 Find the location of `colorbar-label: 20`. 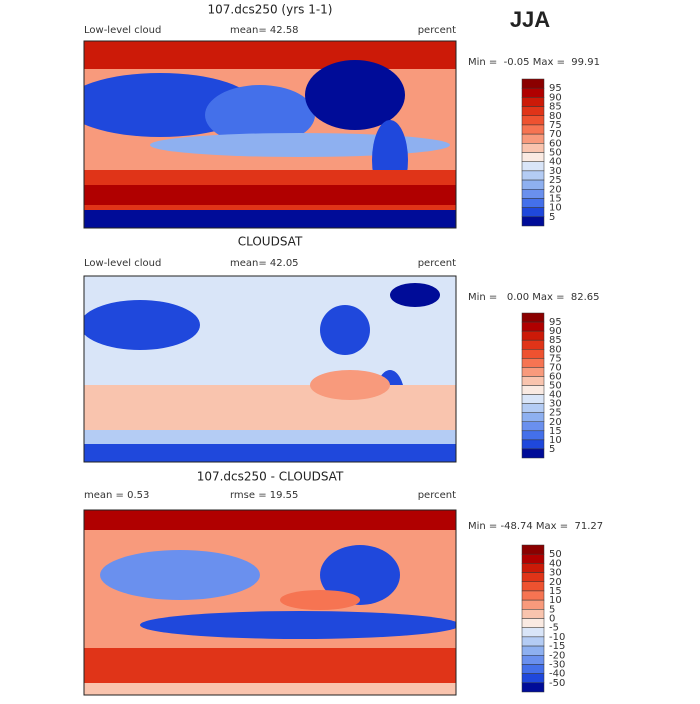

colorbar-label: 20 is located at coordinates (555, 189).